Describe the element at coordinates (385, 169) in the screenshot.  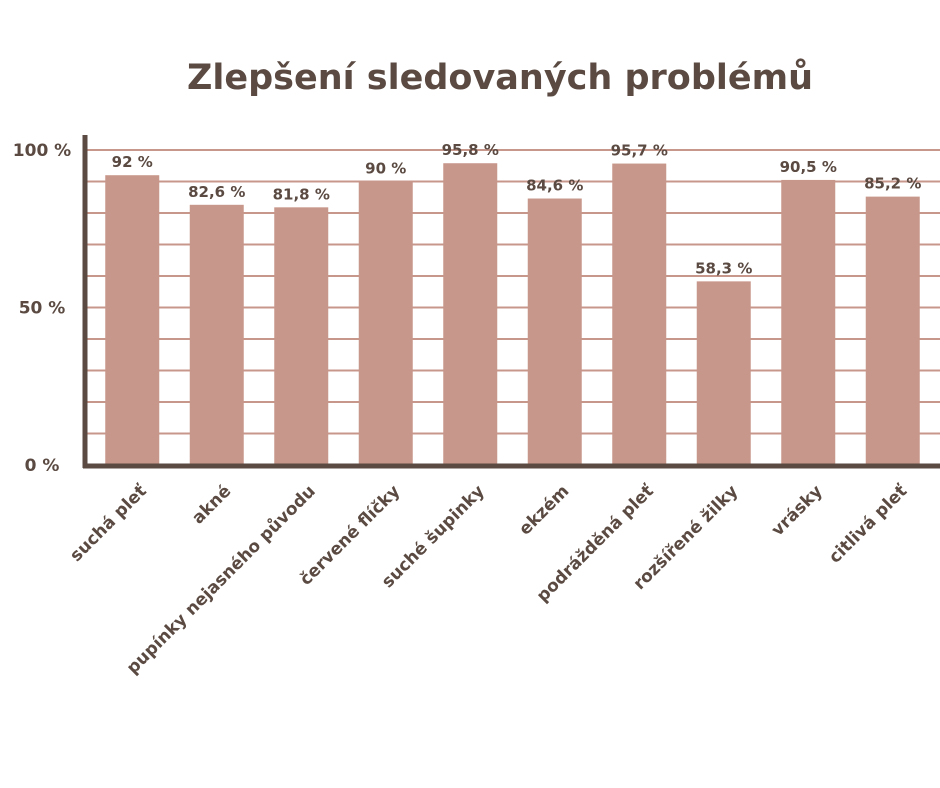
I see `data-label: 90 %` at that location.